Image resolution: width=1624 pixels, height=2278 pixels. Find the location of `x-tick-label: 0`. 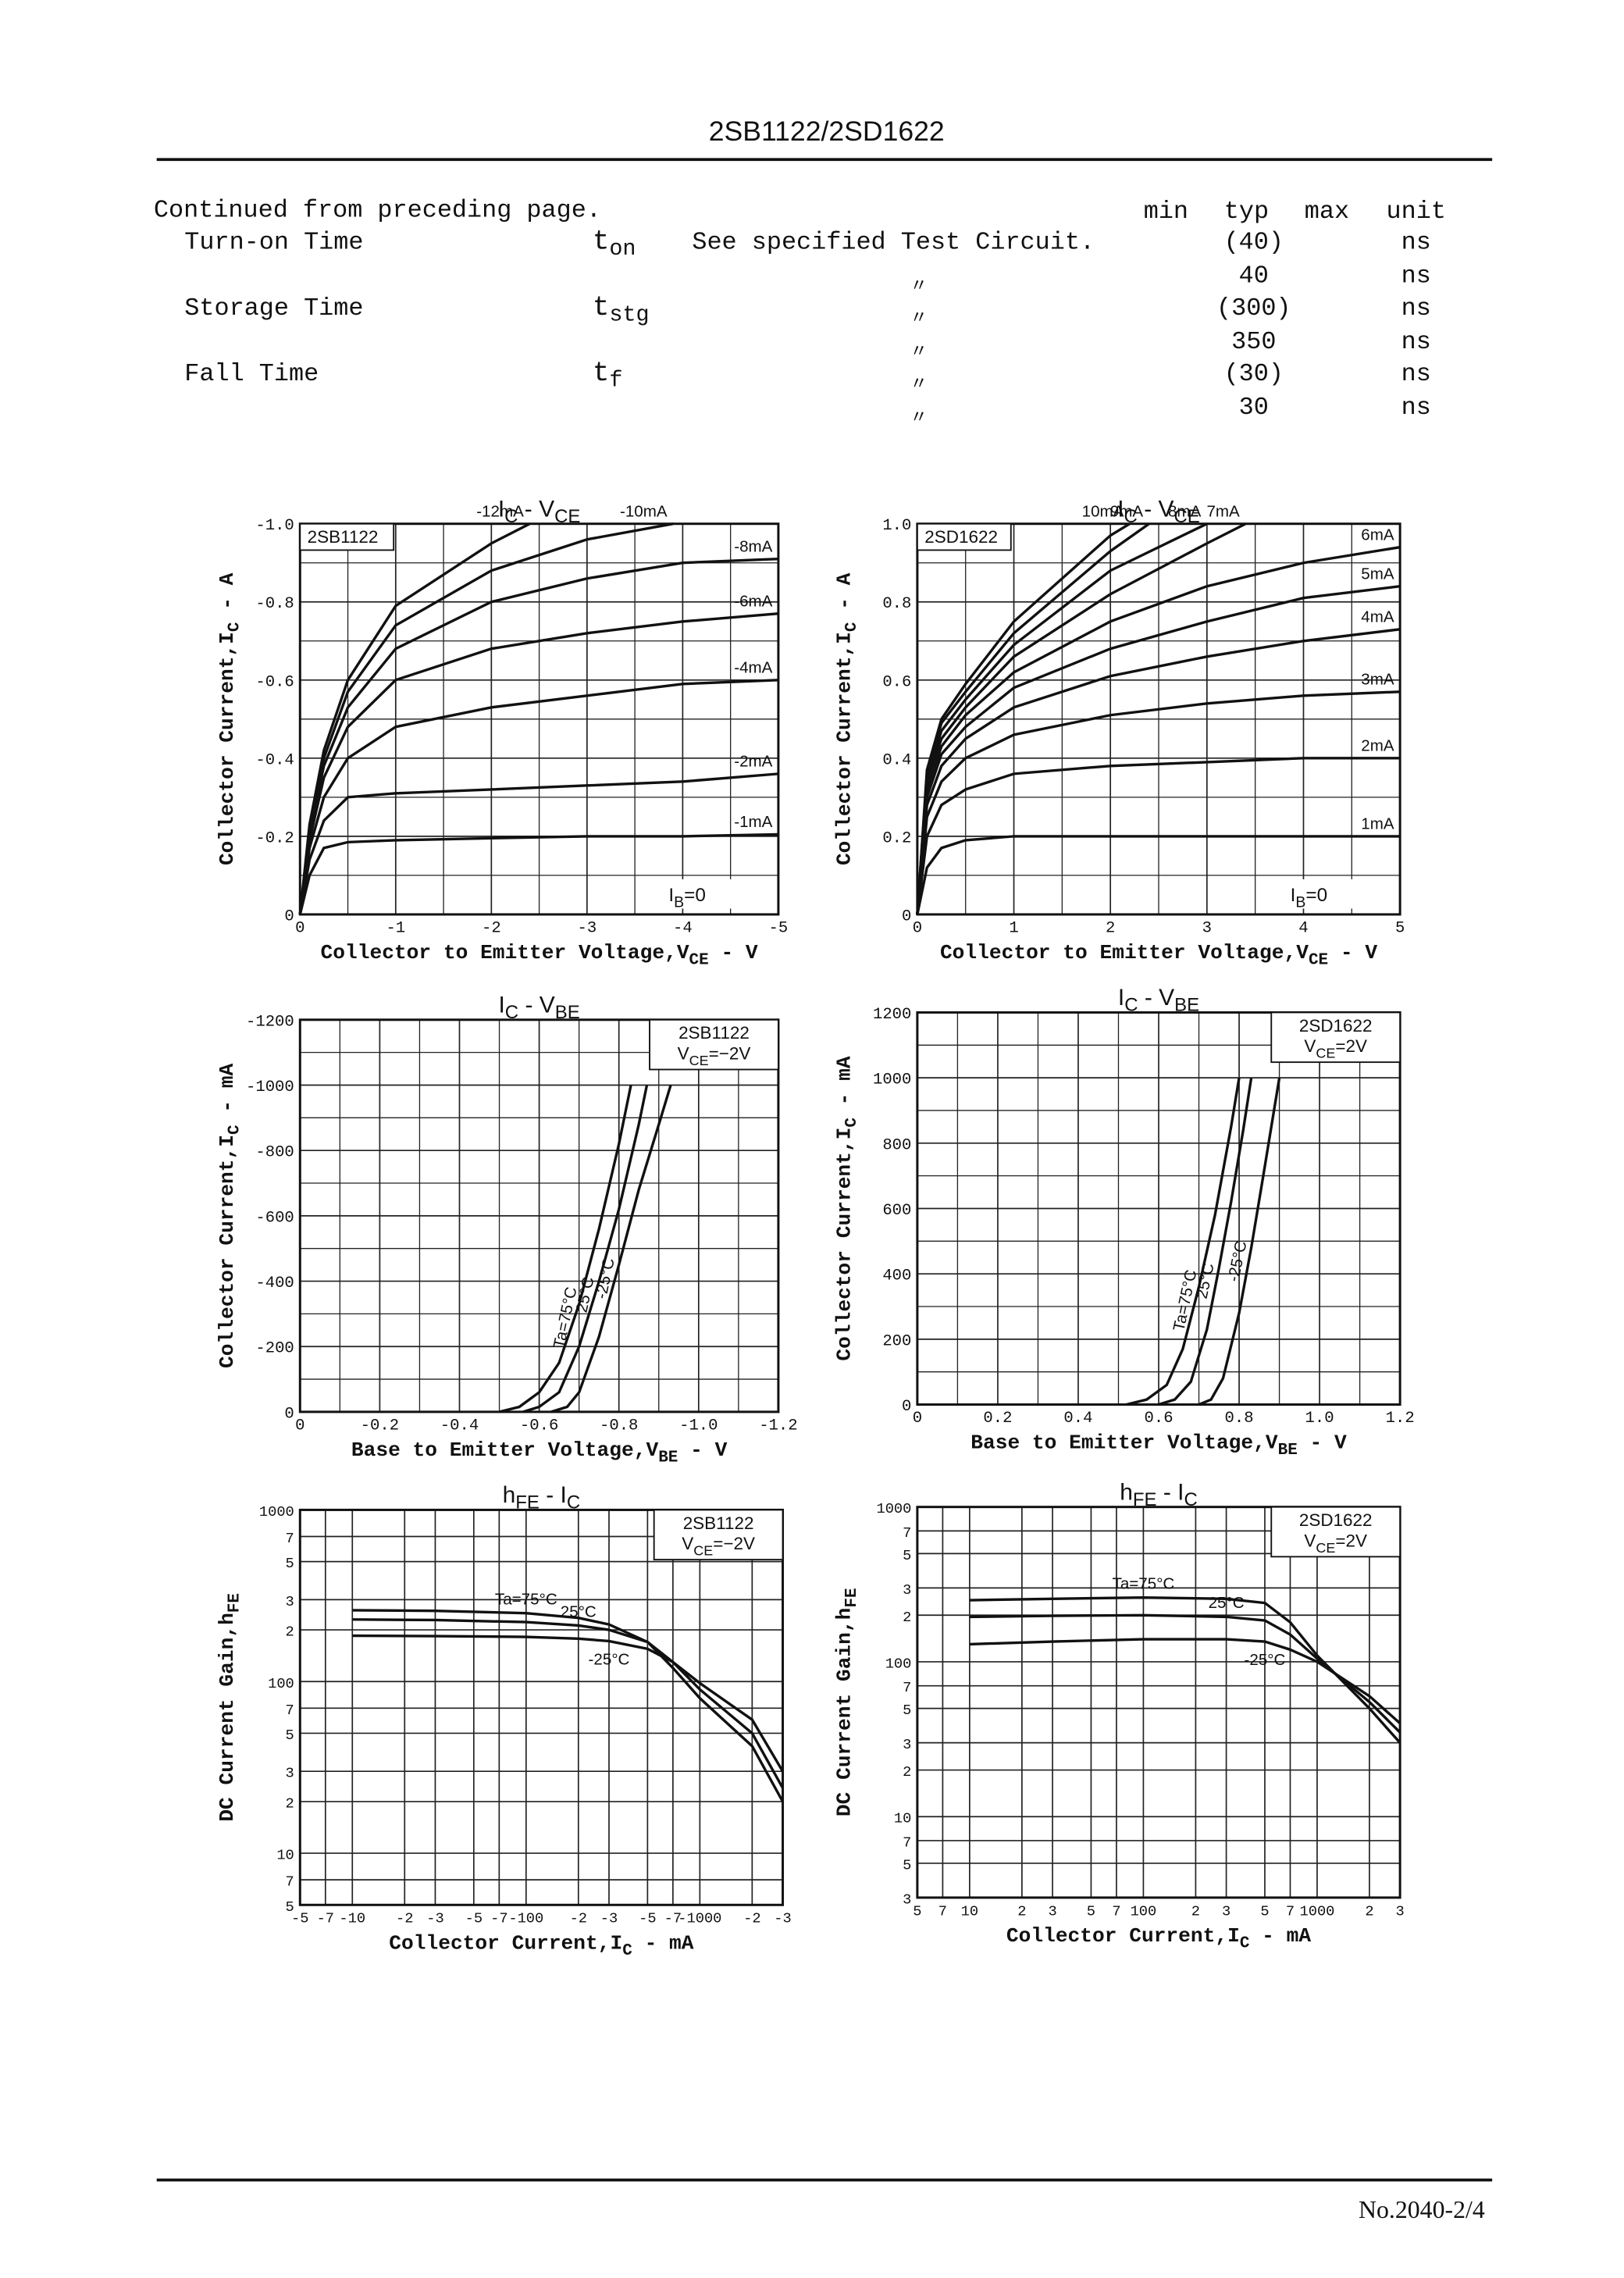

x-tick-label: 0 is located at coordinates (917, 928).